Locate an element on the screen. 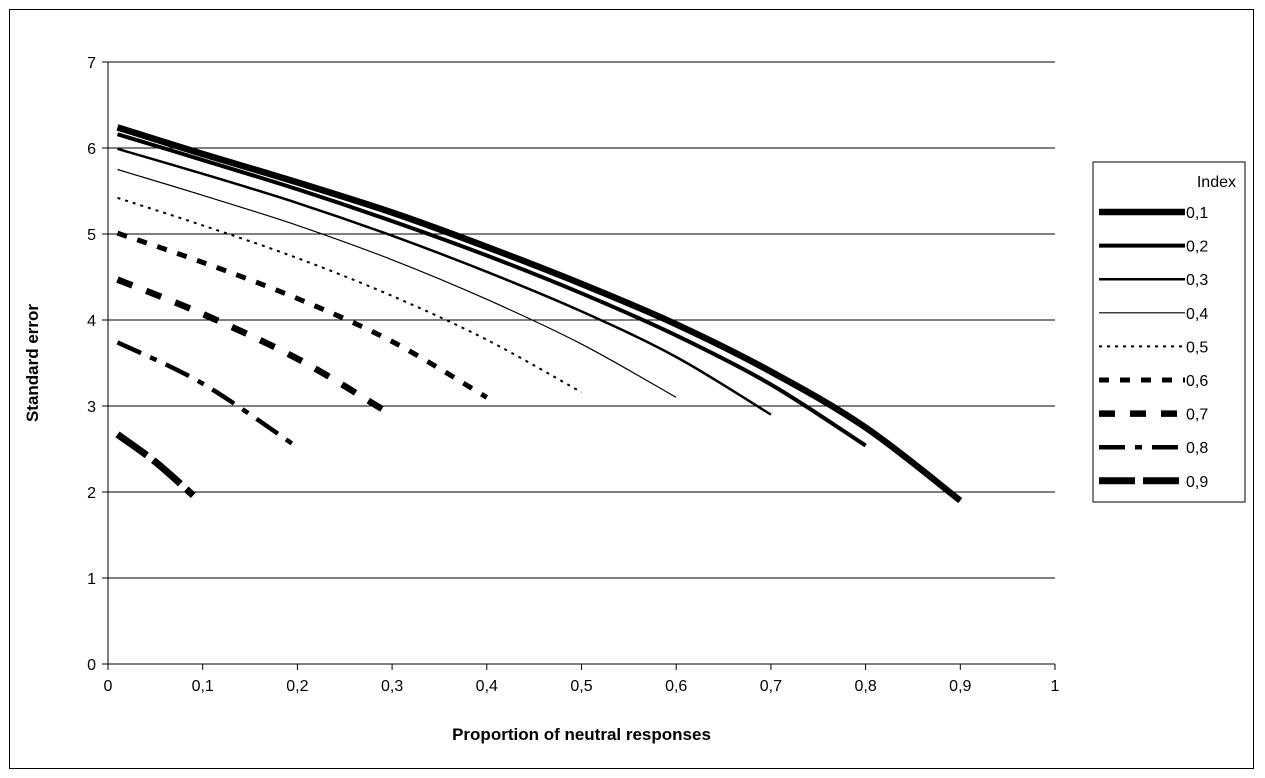 The height and width of the screenshot is (778, 1265). x-tick-label: 0 is located at coordinates (108, 686).